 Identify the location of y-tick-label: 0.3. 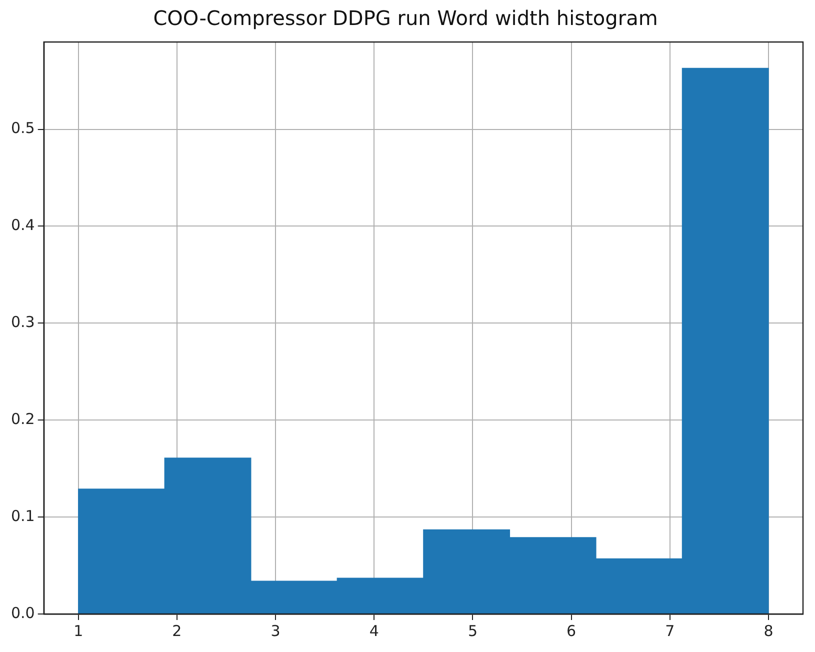
(22, 322).